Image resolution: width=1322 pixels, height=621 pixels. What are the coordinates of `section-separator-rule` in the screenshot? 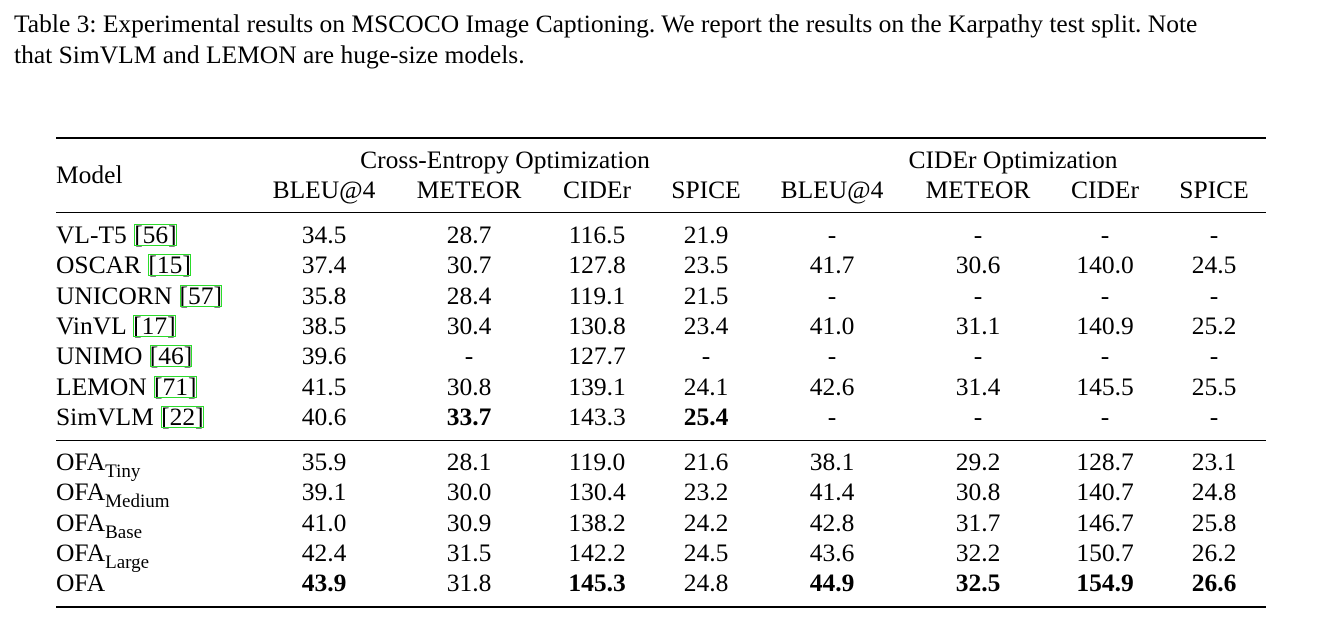 It's located at (661, 441).